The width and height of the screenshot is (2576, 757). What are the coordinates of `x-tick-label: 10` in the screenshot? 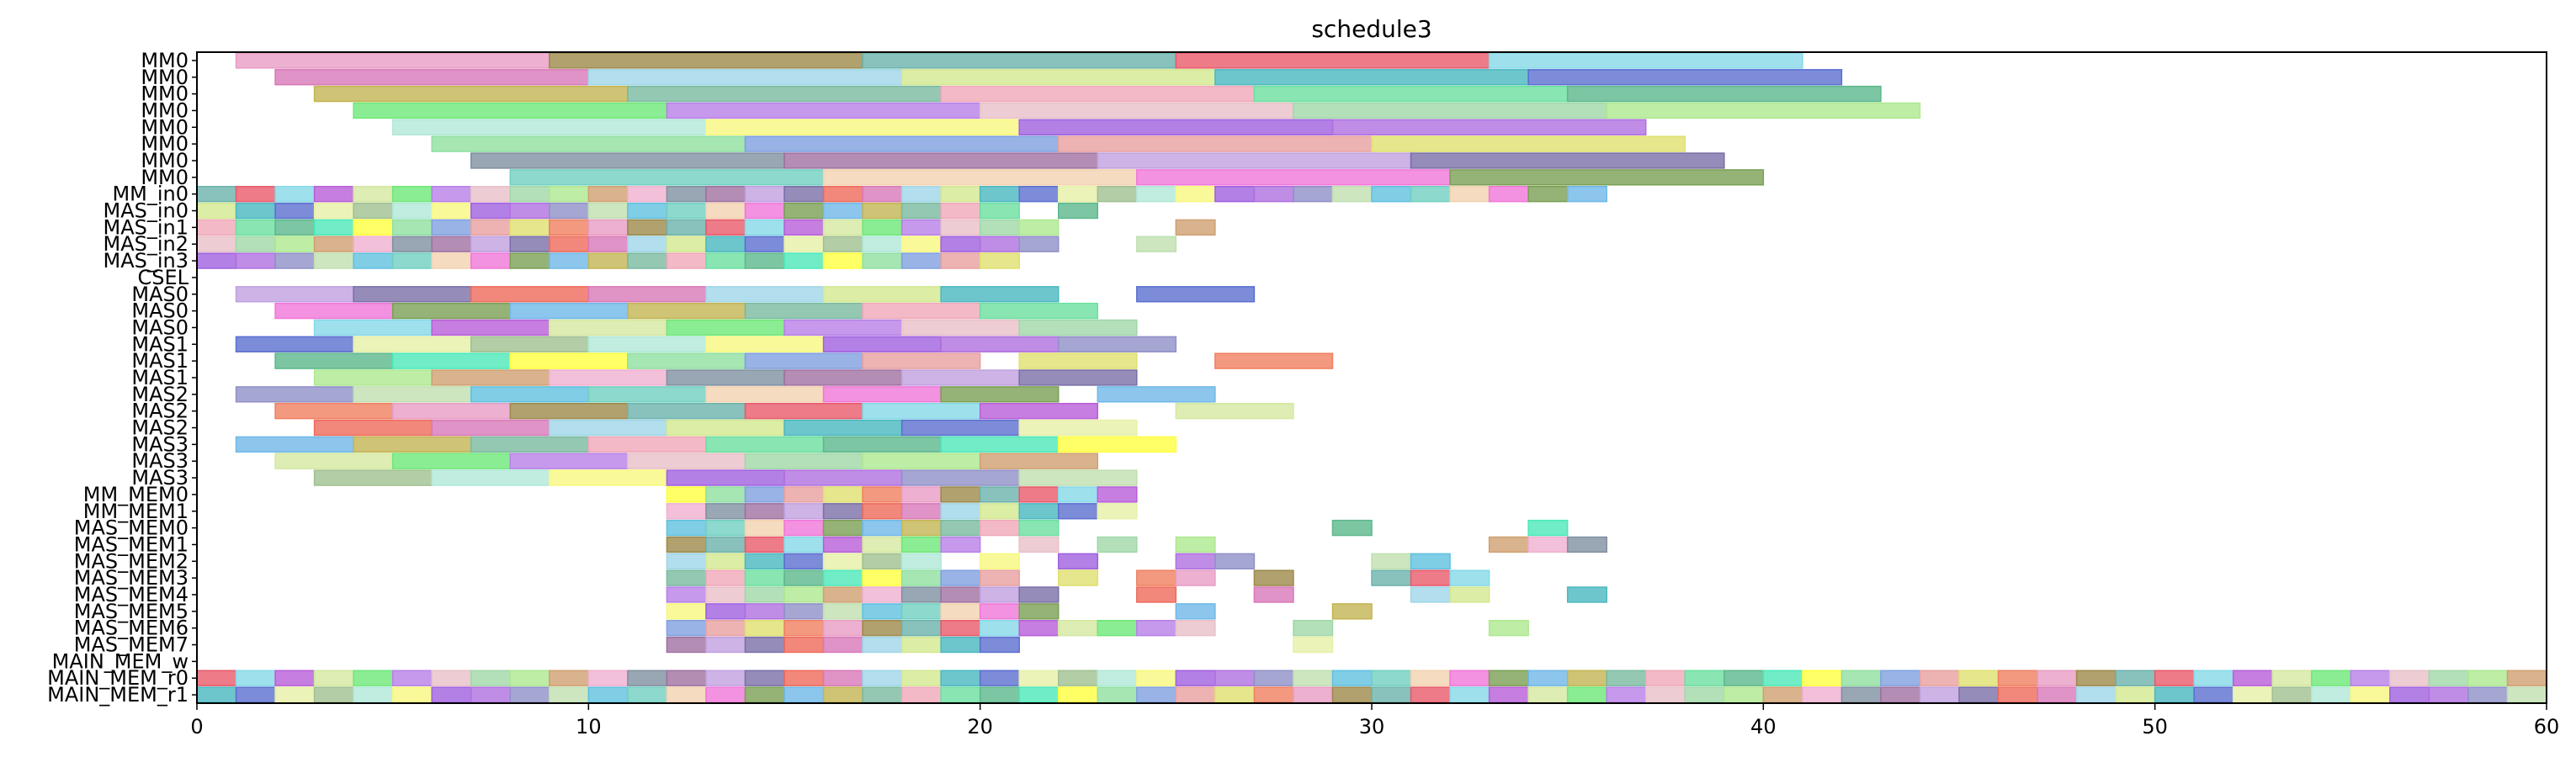 It's located at (589, 726).